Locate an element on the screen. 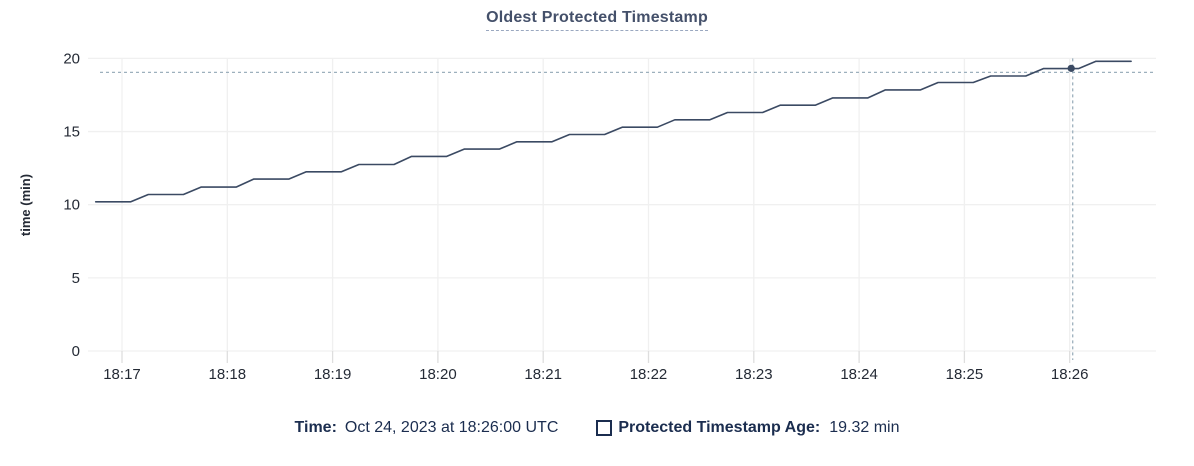 The width and height of the screenshot is (1194, 466). chart-title: Oldest Protected Timestamp is located at coordinates (597, 20).